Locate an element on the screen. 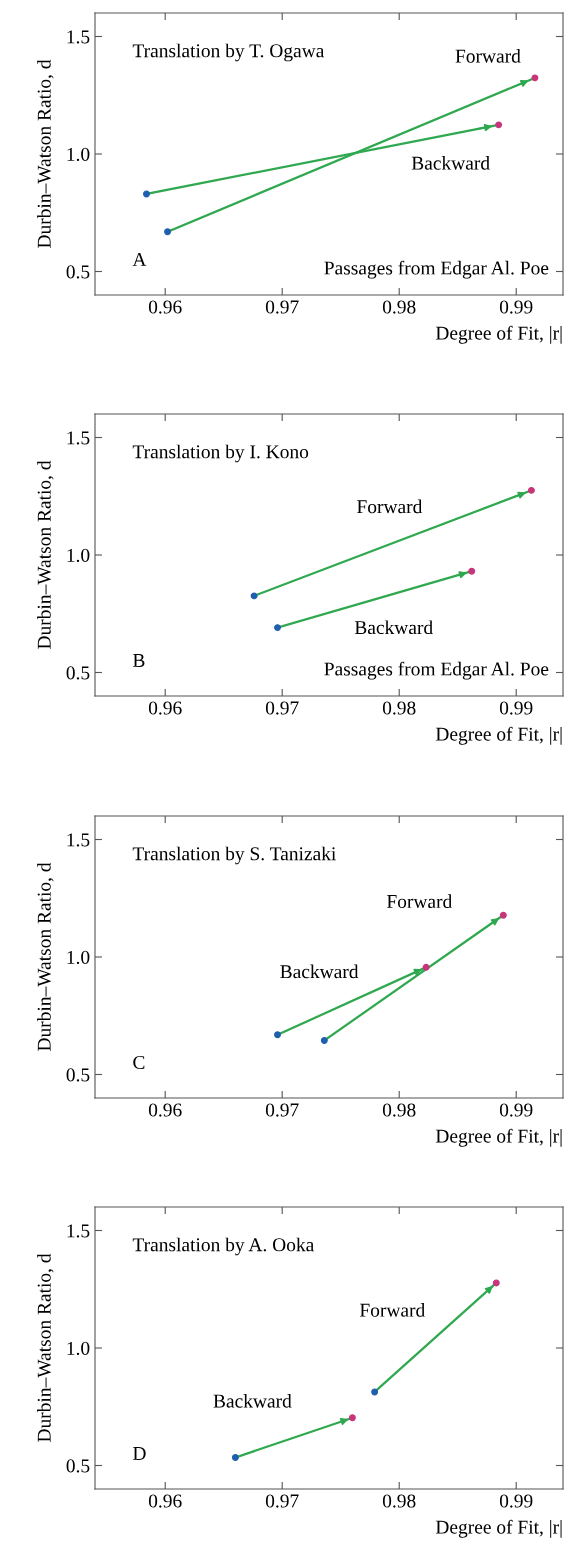 This screenshot has width=565, height=1557. text: Translation by I. Kono is located at coordinates (220, 453).